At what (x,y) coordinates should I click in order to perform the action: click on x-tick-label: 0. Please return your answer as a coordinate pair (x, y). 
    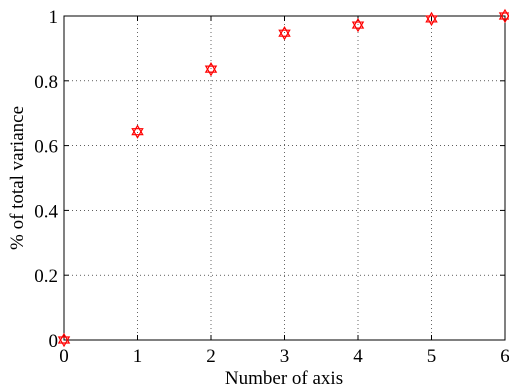
    Looking at the image, I should click on (64, 356).